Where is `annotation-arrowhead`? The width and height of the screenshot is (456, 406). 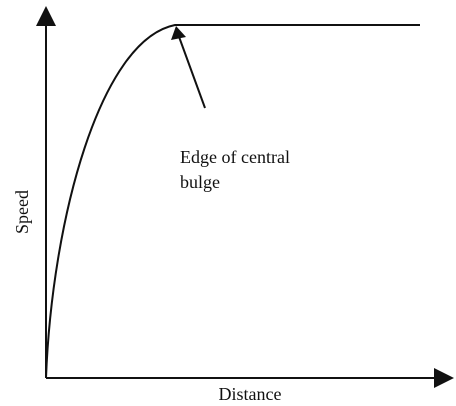 annotation-arrowhead is located at coordinates (178, 33).